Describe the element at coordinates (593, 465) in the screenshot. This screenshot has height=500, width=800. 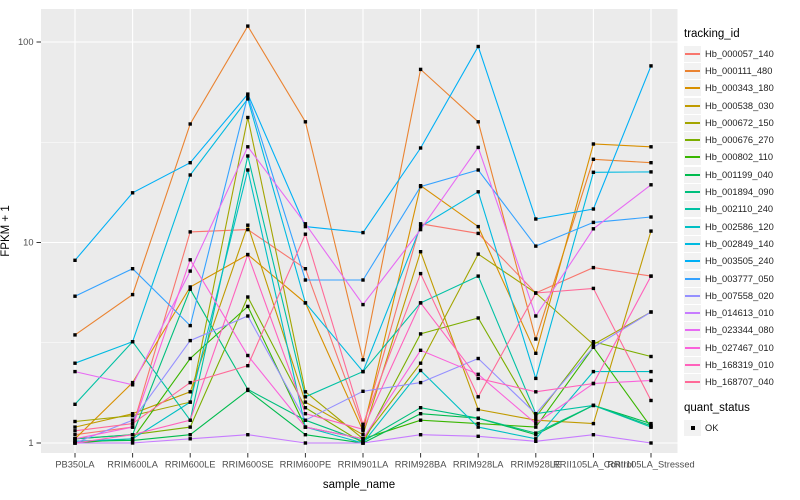
I see `x-tick-label: RRII105LA_Control` at that location.